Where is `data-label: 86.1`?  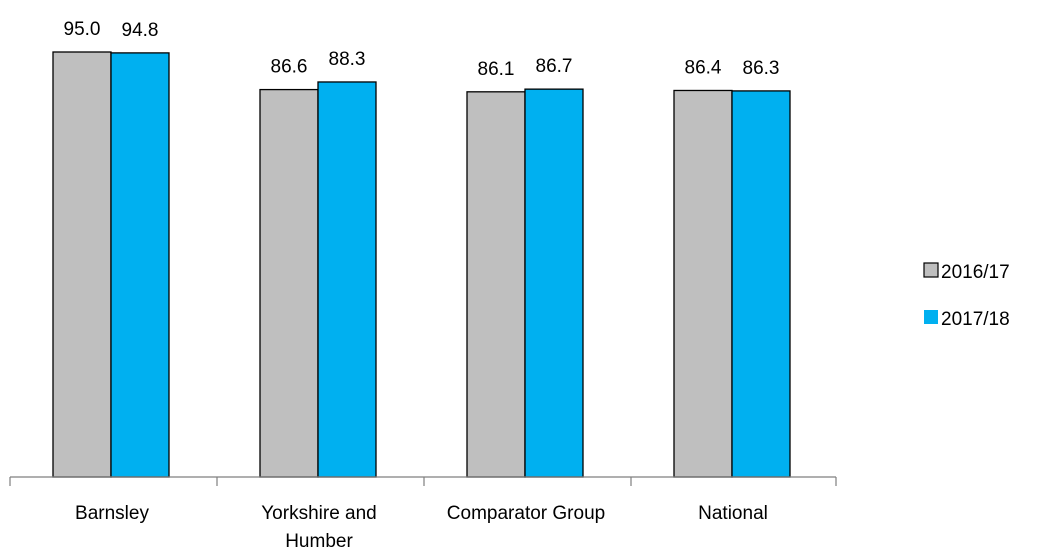 data-label: 86.1 is located at coordinates (496, 69).